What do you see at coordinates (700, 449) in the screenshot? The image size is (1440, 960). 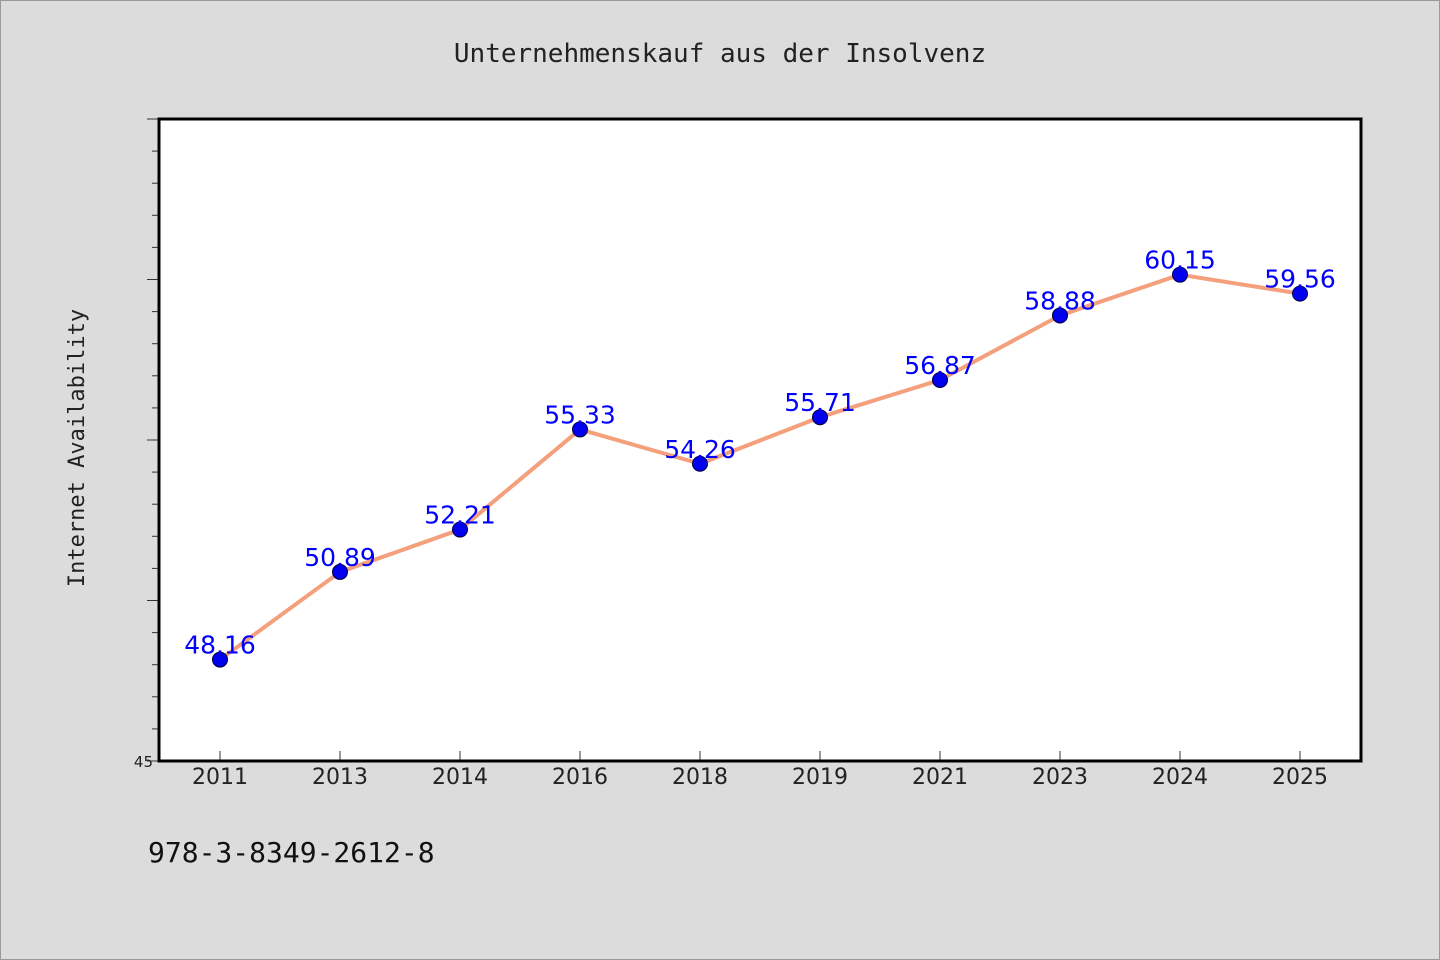 I see `data-label: 54.26` at bounding box center [700, 449].